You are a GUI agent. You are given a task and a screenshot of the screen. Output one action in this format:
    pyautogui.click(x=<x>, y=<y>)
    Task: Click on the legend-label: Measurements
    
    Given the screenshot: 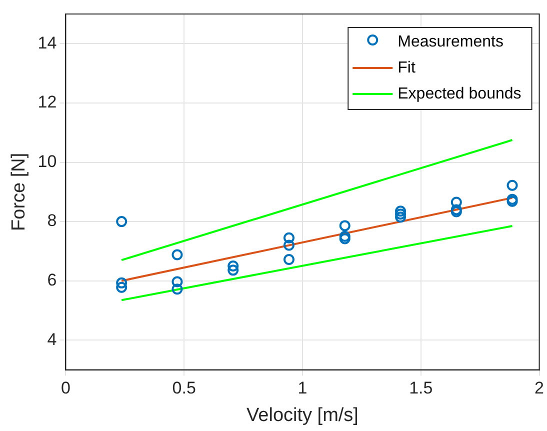 What is the action you would take?
    pyautogui.click(x=451, y=41)
    